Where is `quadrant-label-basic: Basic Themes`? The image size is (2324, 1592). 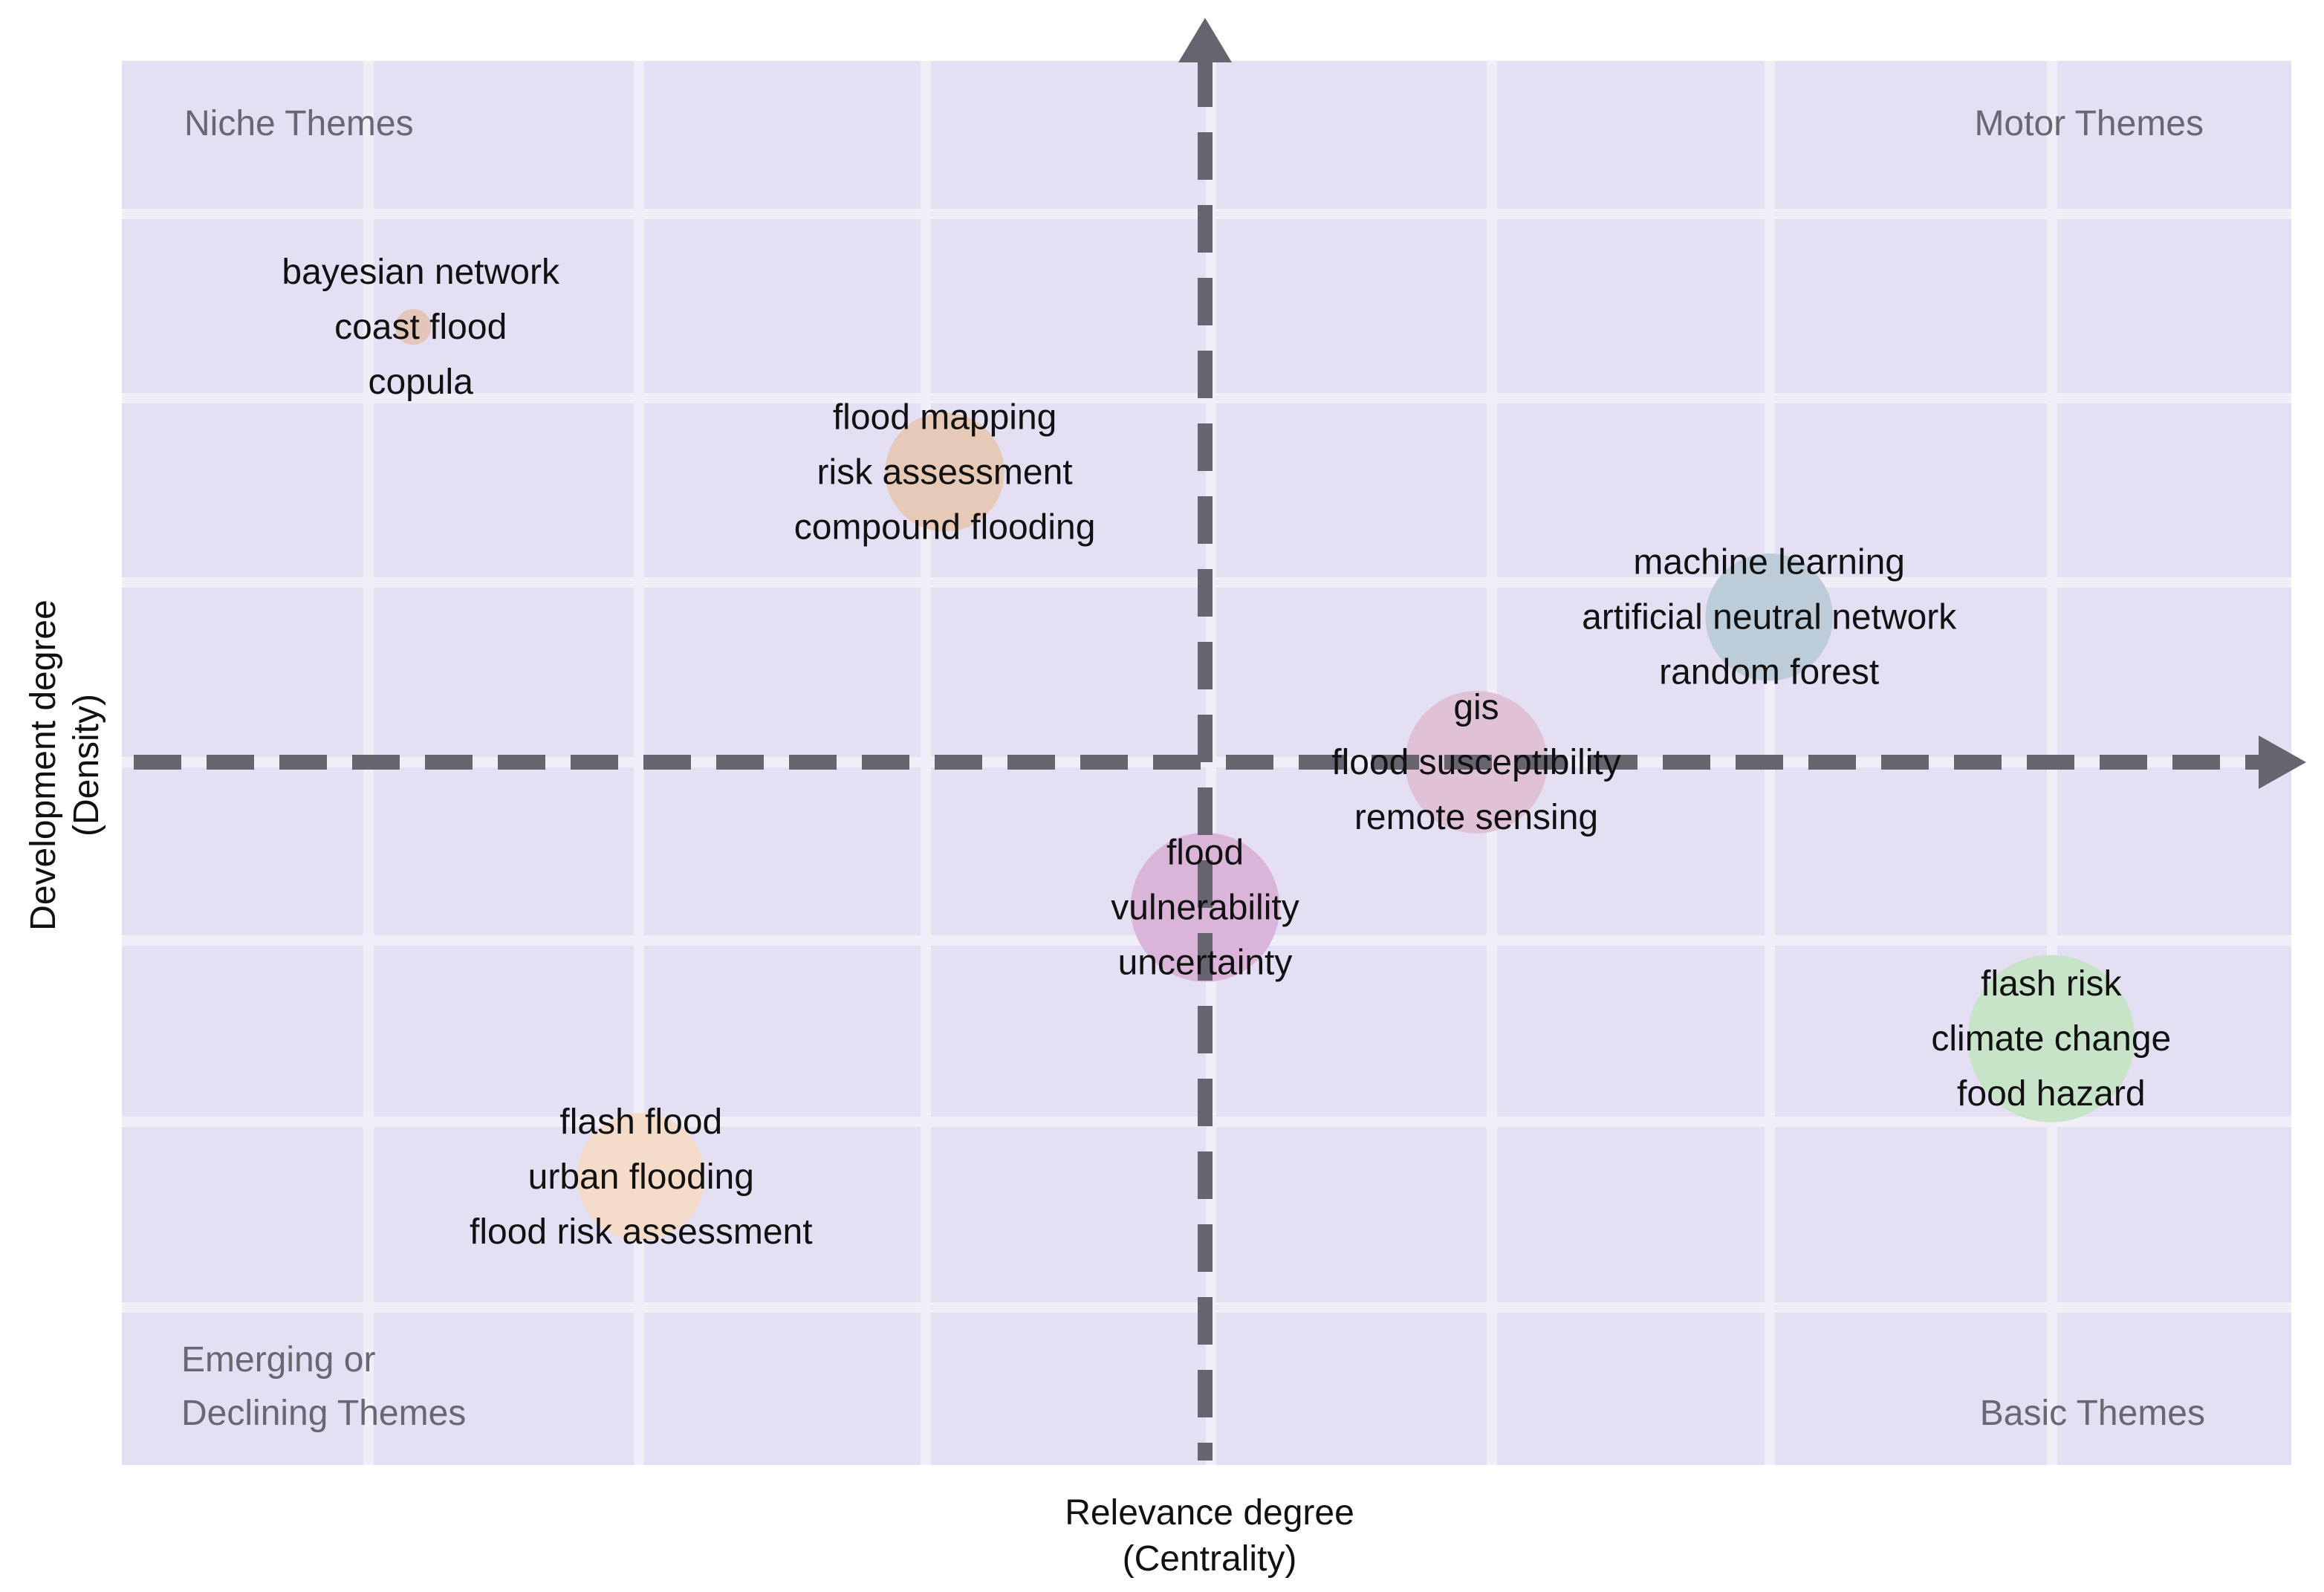 quadrant-label-basic: Basic Themes is located at coordinates (2092, 1413).